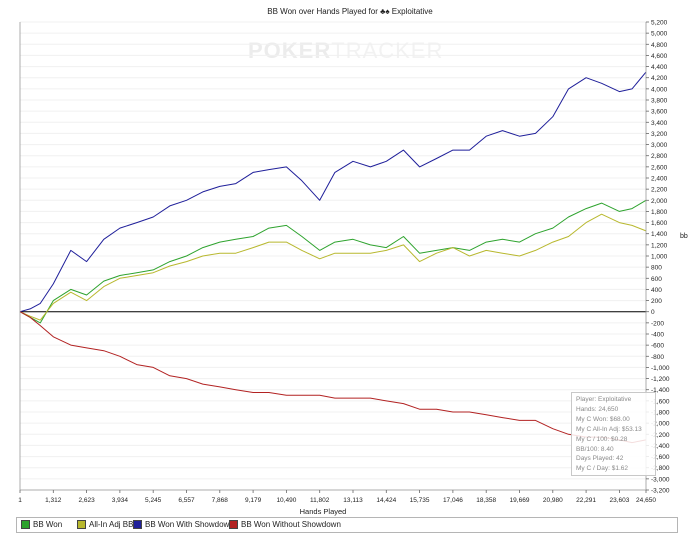  What do you see at coordinates (660, 457) in the screenshot?
I see `y-tick-label: -2,600` at bounding box center [660, 457].